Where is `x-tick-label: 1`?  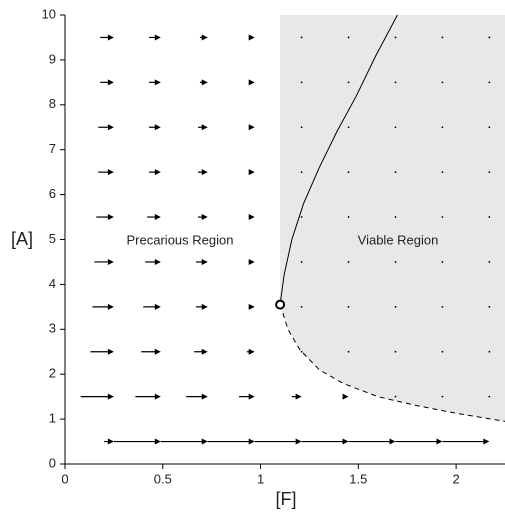
x-tick-label: 1 is located at coordinates (260, 478).